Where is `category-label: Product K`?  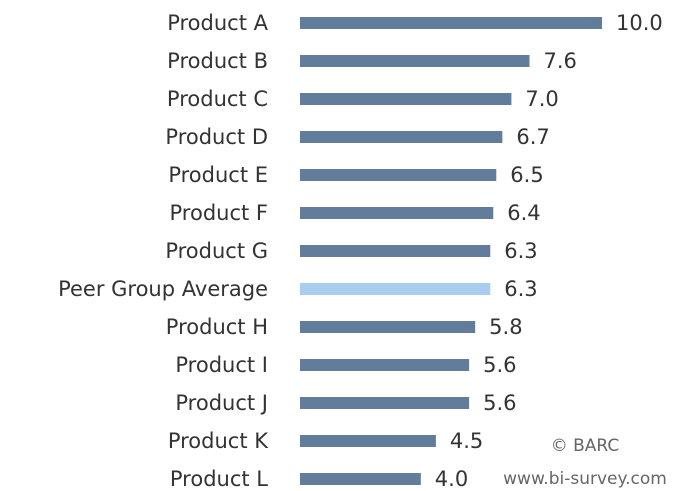
category-label: Product K is located at coordinates (218, 441).